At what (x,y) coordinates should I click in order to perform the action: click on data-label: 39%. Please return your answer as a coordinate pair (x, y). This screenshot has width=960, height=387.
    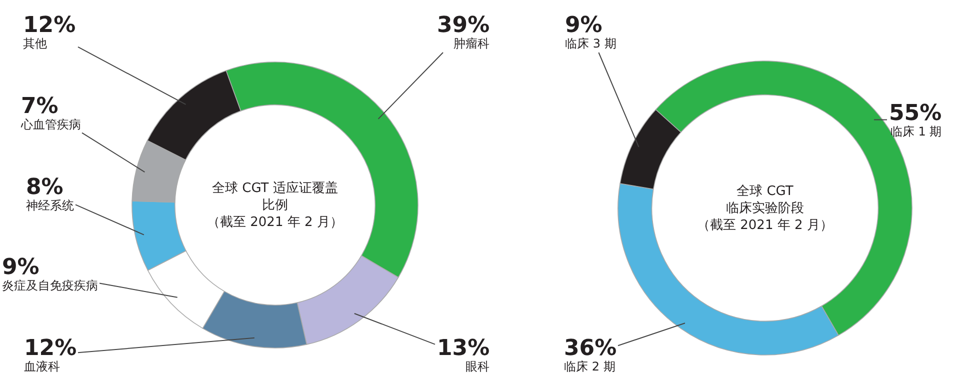
    Looking at the image, I should click on (463, 25).